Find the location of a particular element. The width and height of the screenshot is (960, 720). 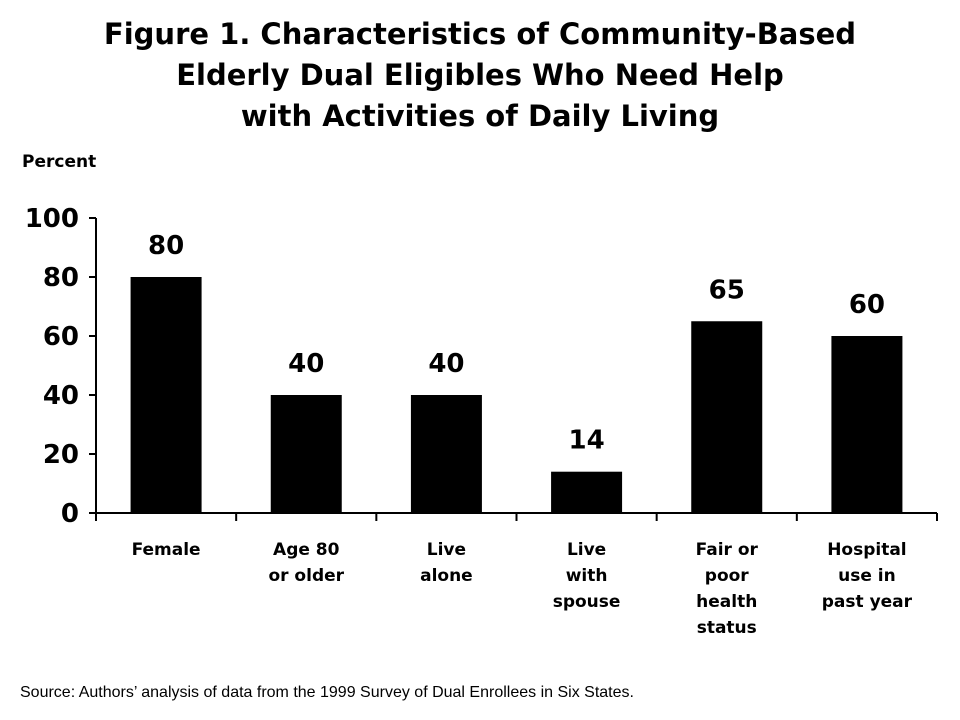

x-tick-label-line: Fair or is located at coordinates (727, 550).